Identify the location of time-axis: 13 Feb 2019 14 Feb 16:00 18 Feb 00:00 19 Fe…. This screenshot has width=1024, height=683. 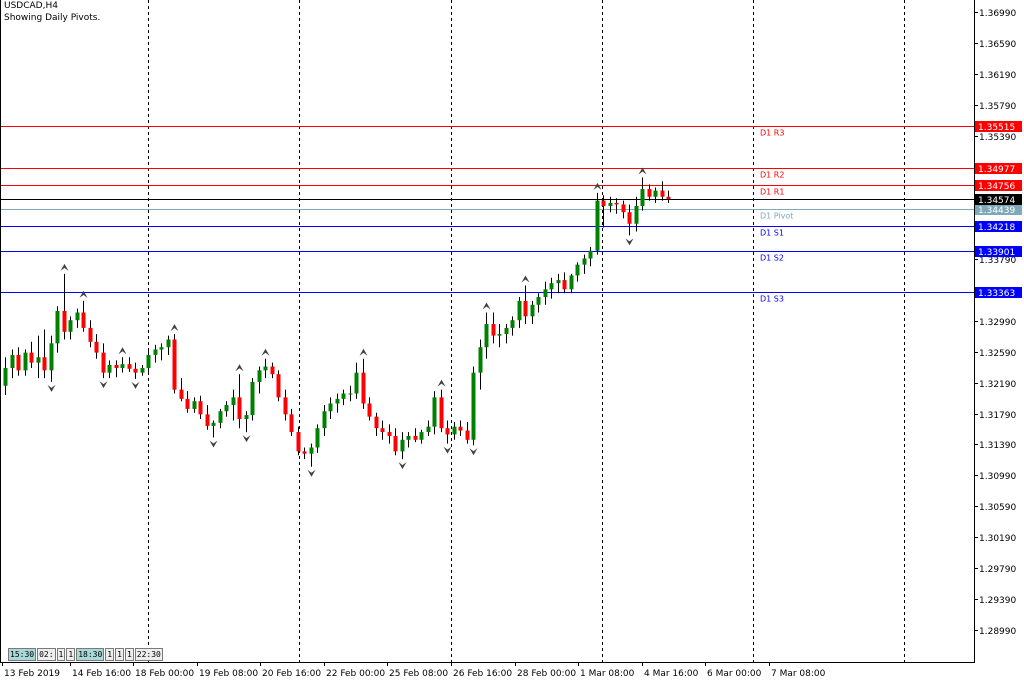
(414, 670).